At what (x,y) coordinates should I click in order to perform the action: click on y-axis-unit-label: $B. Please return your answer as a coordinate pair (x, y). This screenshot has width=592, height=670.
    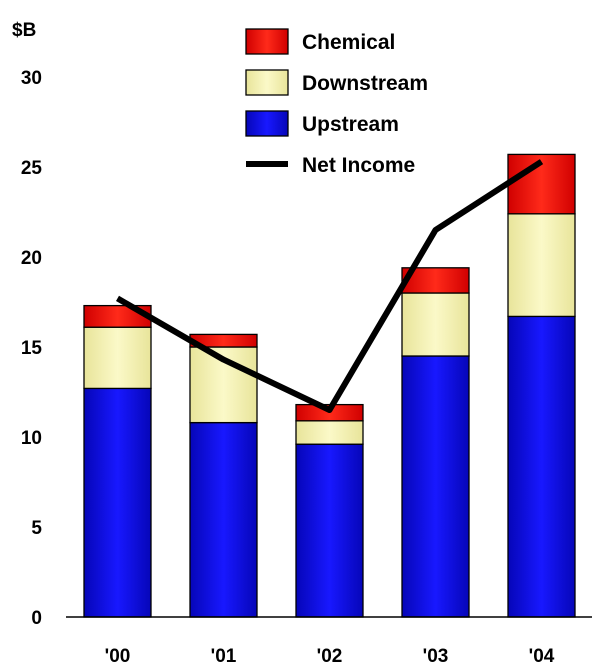
    Looking at the image, I should click on (24, 30).